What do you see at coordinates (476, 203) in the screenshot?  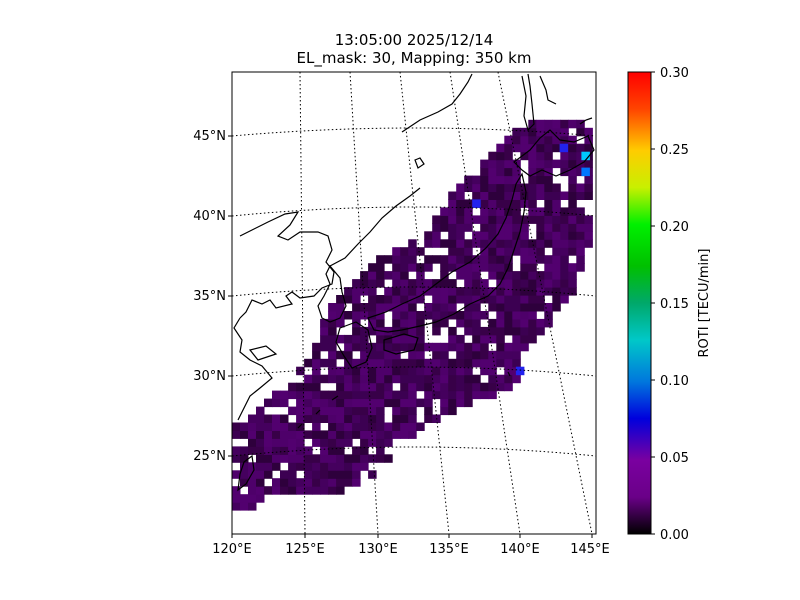 I see `roti-cell-high` at bounding box center [476, 203].